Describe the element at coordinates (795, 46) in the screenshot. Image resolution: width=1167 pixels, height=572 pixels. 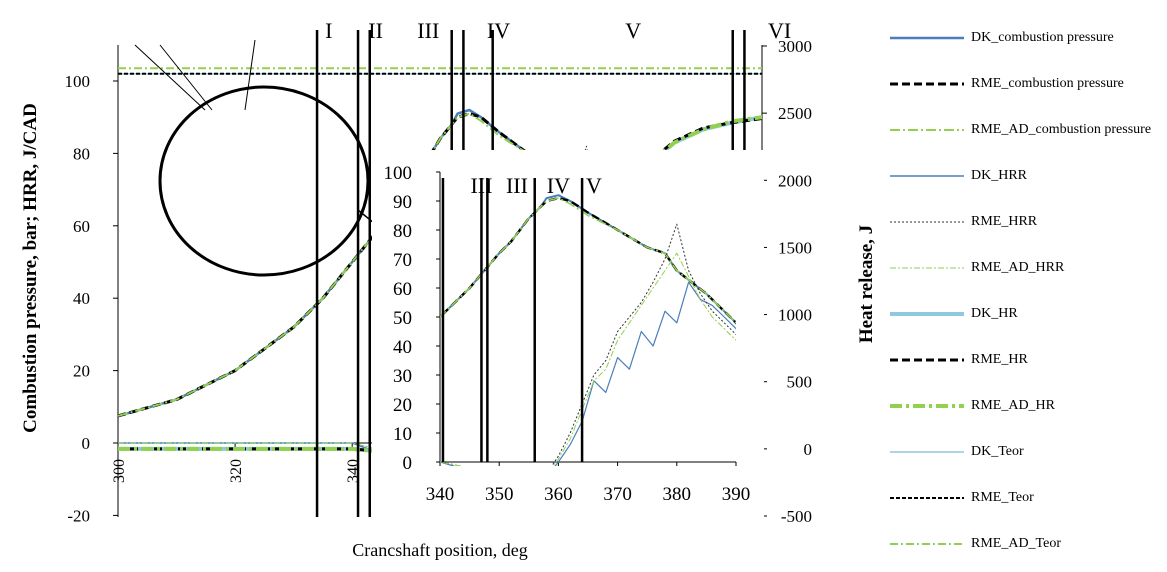
I see `y2-tick-label: 3000` at that location.